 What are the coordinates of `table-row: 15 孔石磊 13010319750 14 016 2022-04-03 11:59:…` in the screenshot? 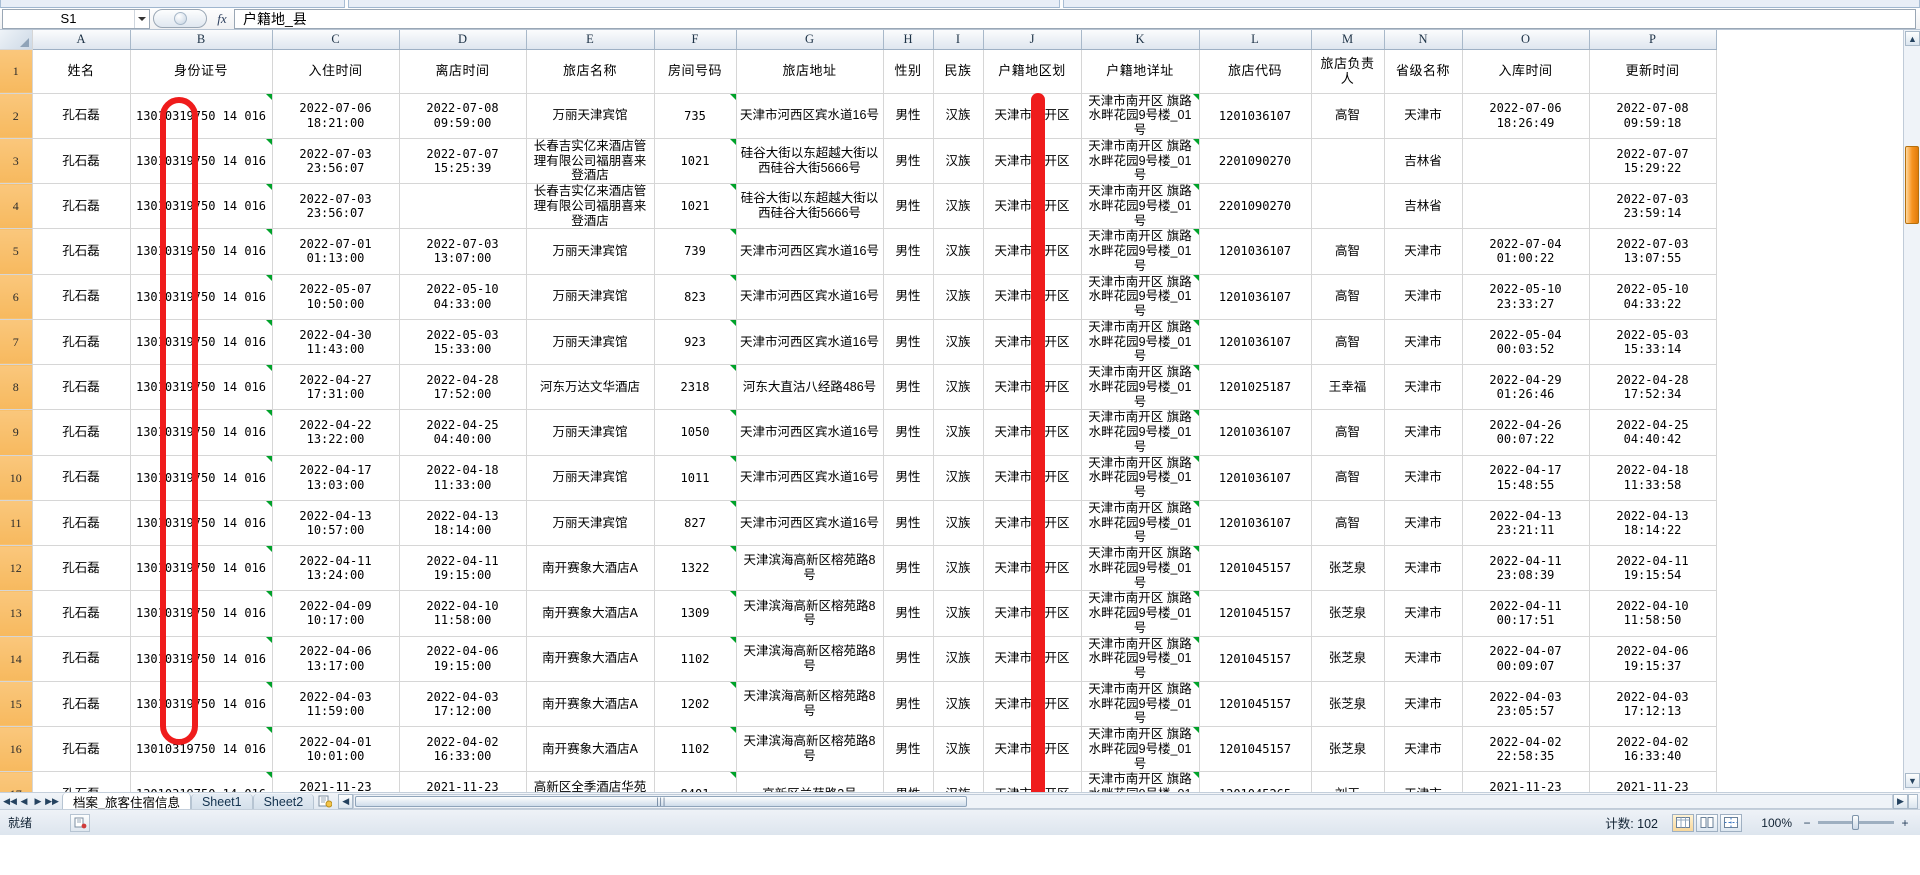 It's located at (858, 704).